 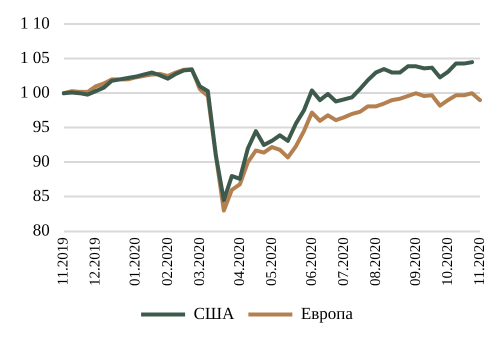 What do you see at coordinates (480, 261) in the screenshot?
I see `x-tick-label: 11.2020` at bounding box center [480, 261].